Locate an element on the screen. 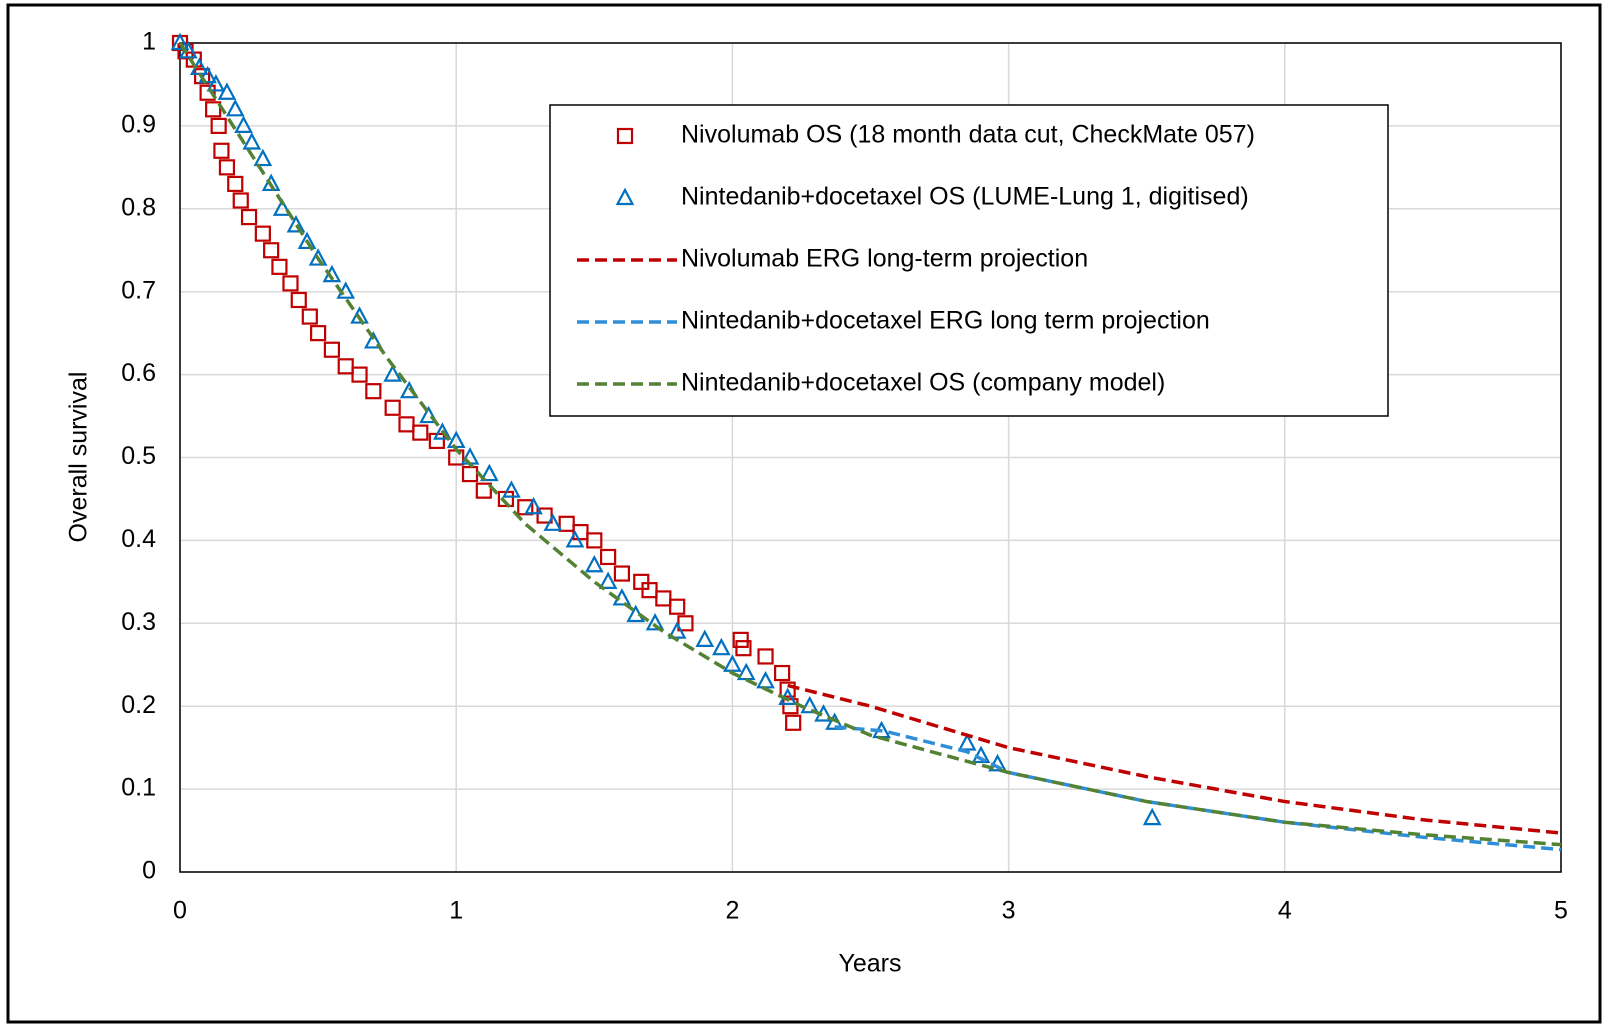 This screenshot has width=1608, height=1027. x-axis-label: Years is located at coordinates (869, 964).